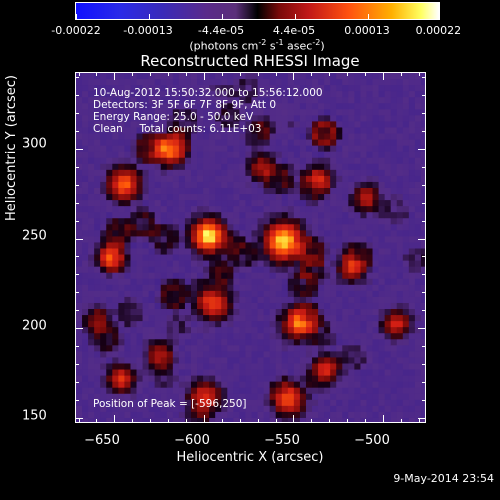 The height and width of the screenshot is (500, 500). What do you see at coordinates (77, 78) in the screenshot?
I see `axis-tick` at bounding box center [77, 78].